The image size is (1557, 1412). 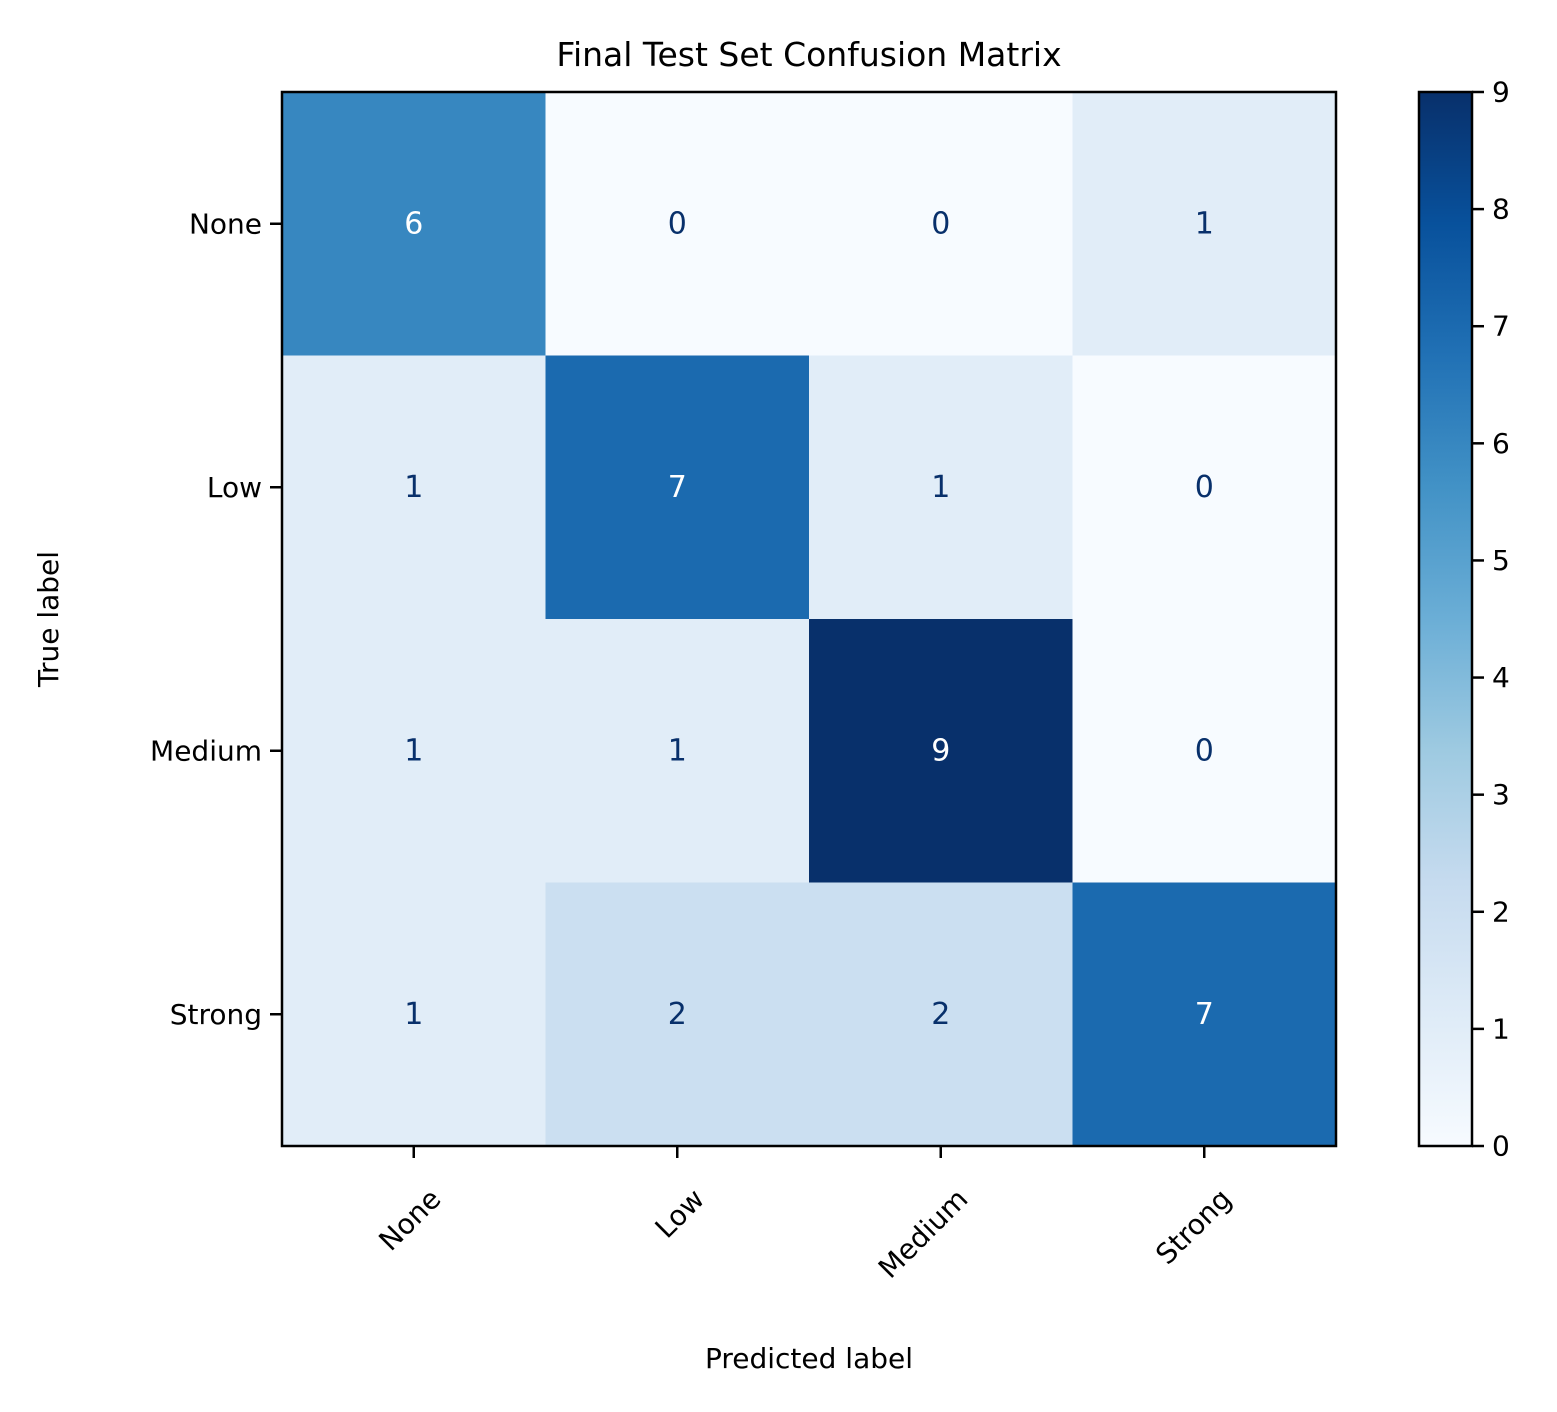 I want to click on matrix-cell-none-medium, so click(x=941, y=224).